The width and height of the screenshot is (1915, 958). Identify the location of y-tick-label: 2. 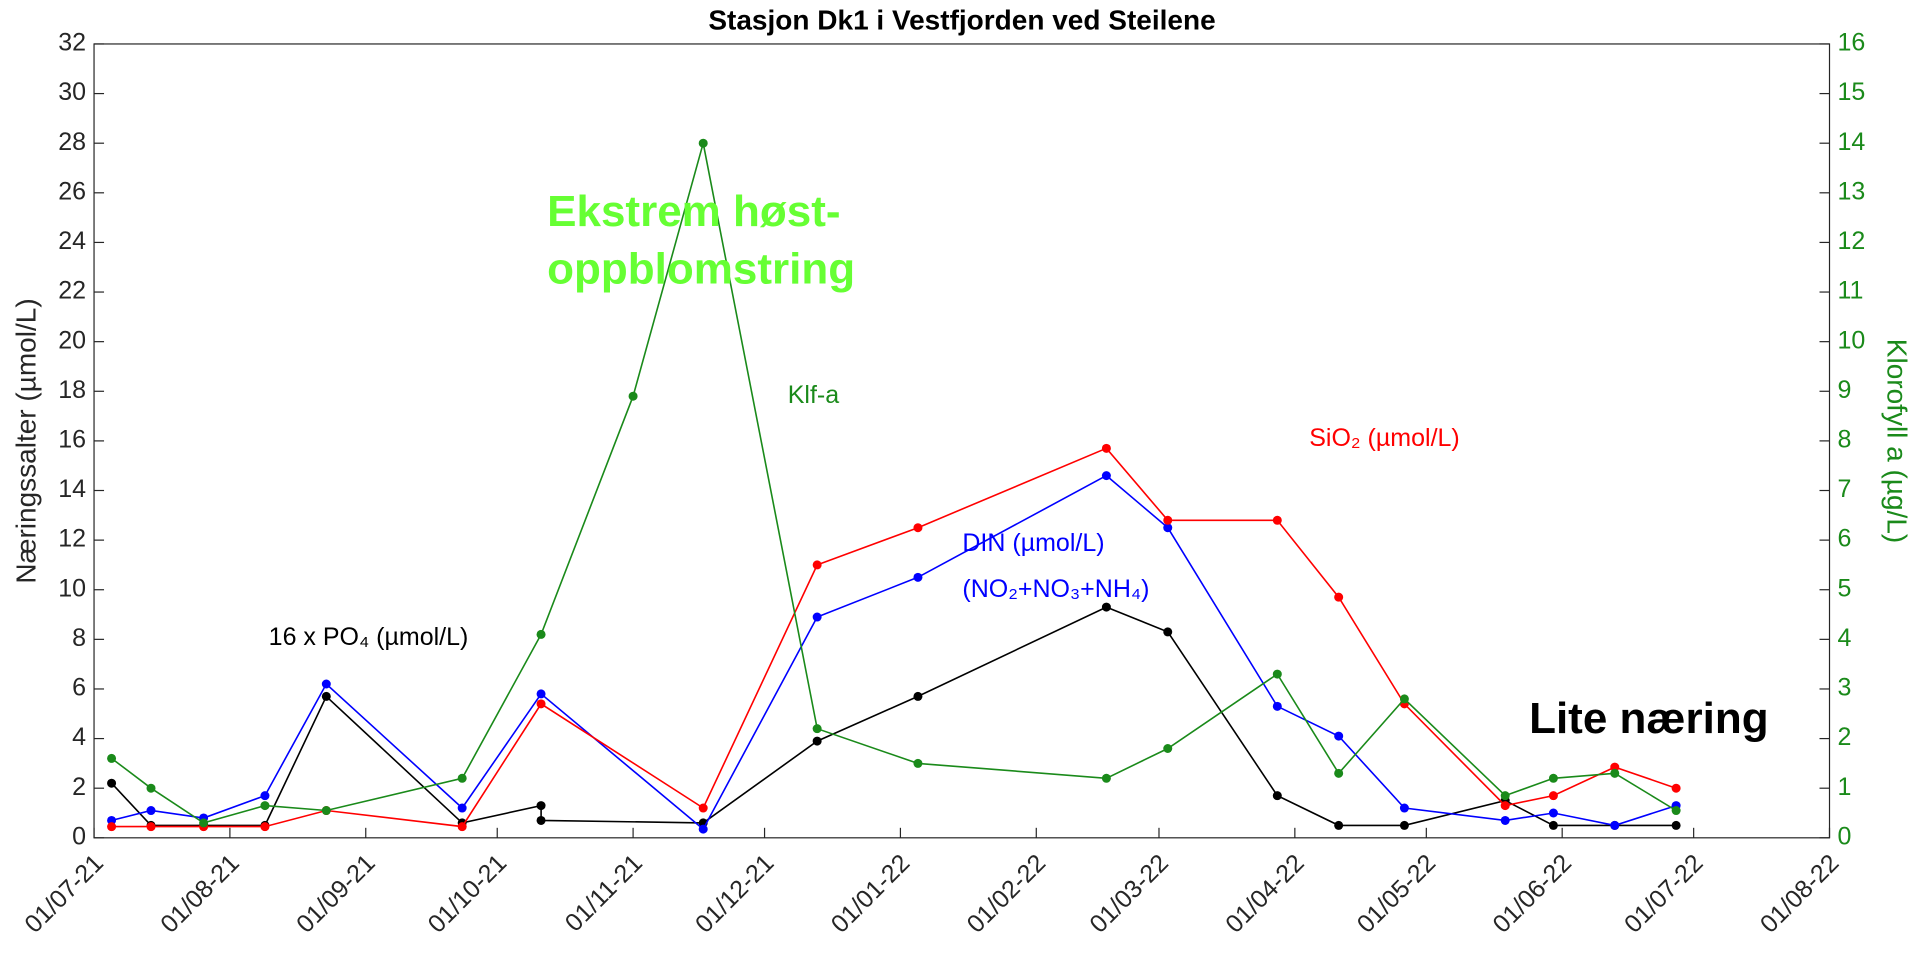
(79, 787).